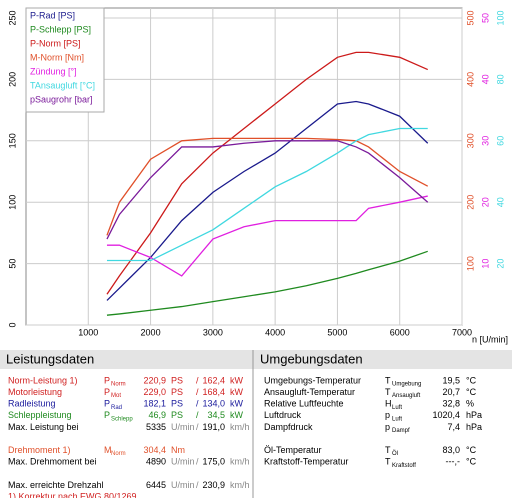 The image size is (512, 498). Describe the element at coordinates (474, 415) in the screenshot. I see `row-unit: hPa` at that location.